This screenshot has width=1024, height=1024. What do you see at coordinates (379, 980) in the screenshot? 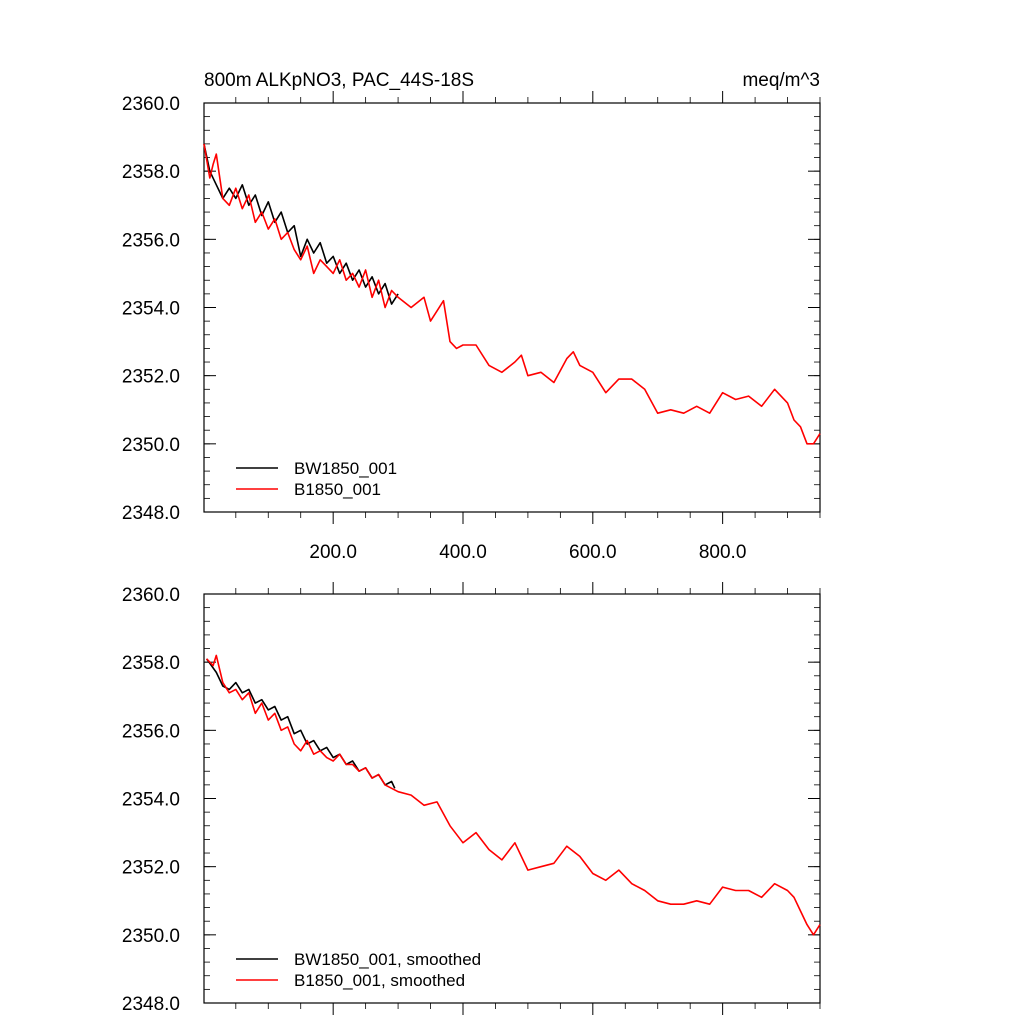
I see `legend-label: B1850_001, smoothed` at bounding box center [379, 980].